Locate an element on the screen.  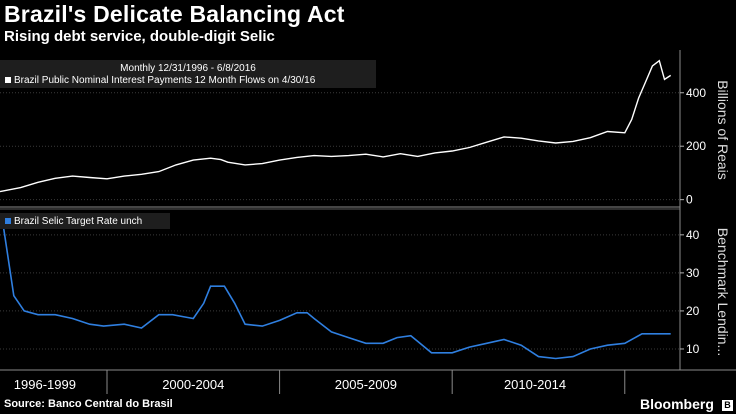
bottom-legend-box is located at coordinates (85, 221).